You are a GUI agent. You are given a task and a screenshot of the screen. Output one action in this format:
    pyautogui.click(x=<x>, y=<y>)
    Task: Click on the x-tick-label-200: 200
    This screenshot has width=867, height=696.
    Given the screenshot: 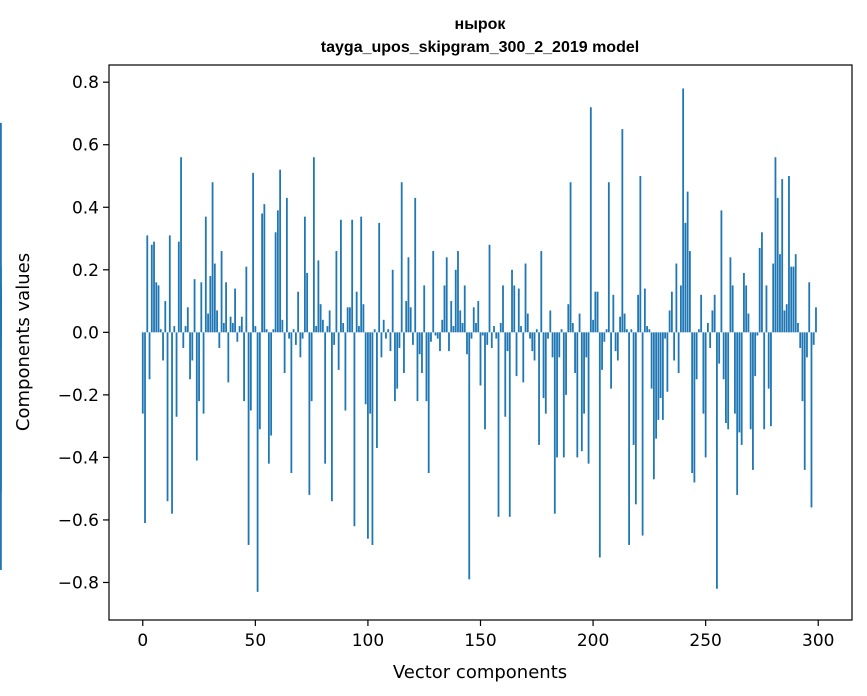 What is the action you would take?
    pyautogui.click(x=593, y=641)
    